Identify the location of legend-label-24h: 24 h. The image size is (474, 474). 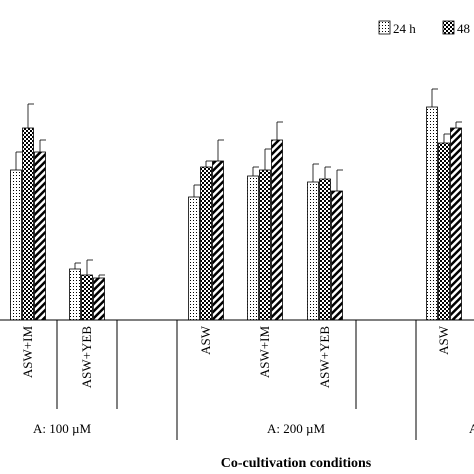
(404, 28).